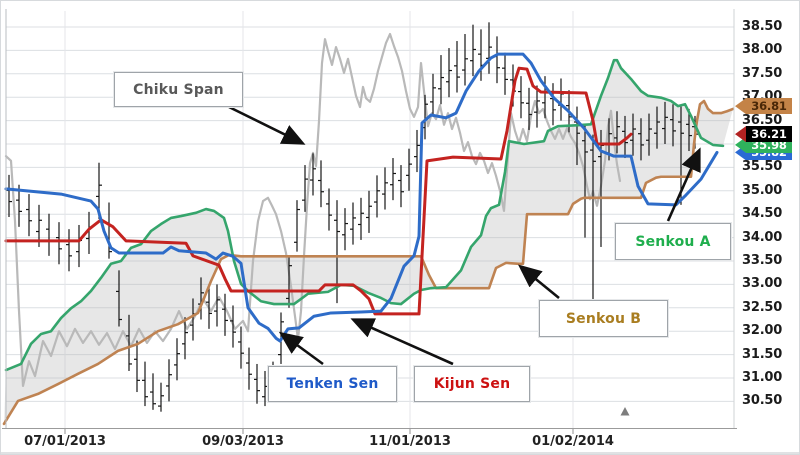 Image resolution: width=800 pixels, height=455 pixels. I want to click on y-axis-label: 35.50, so click(762, 167).